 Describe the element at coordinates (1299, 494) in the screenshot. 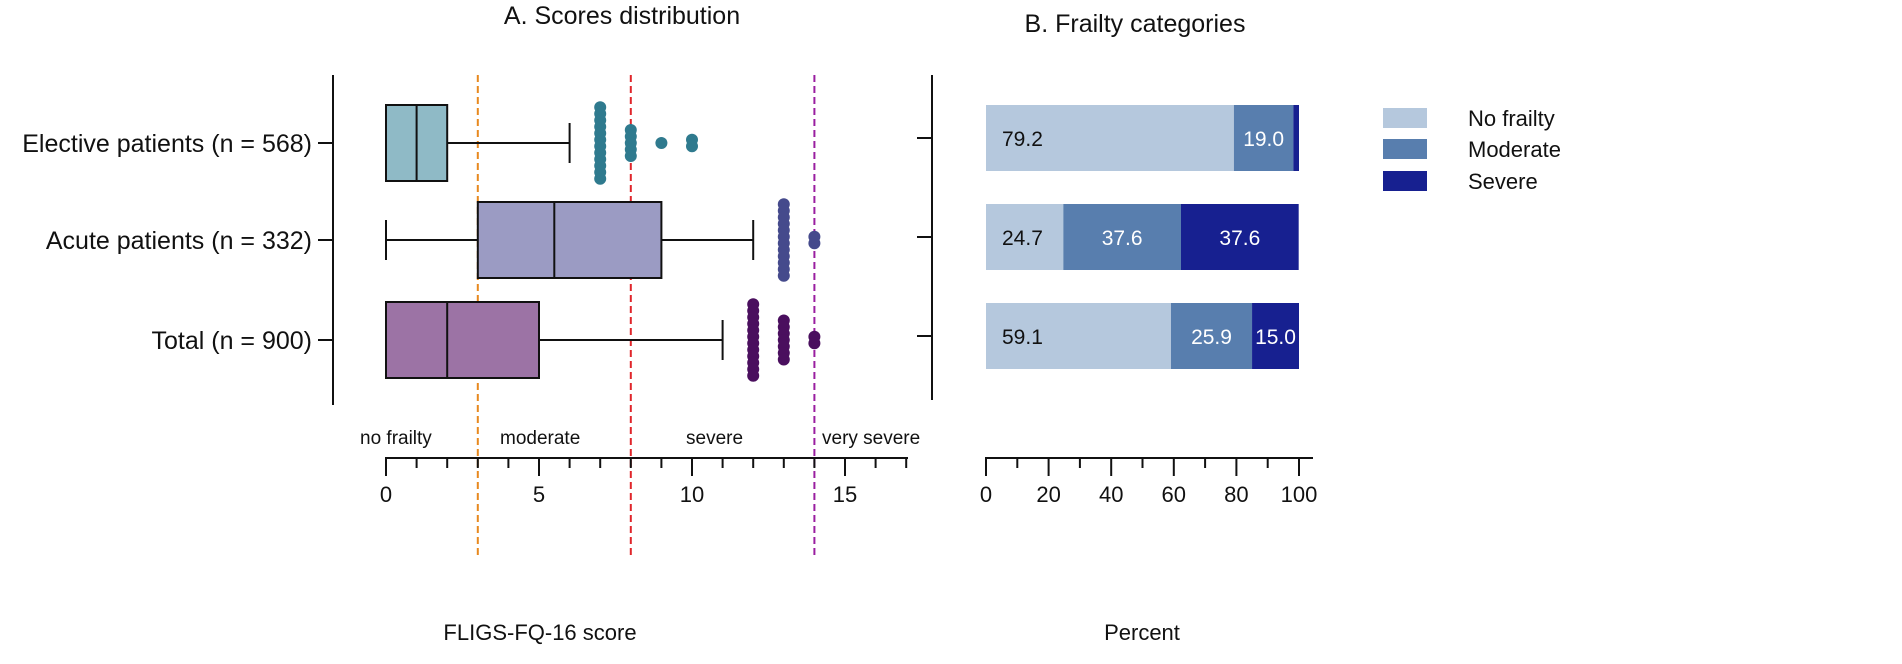

I see `x-tick-label: 100` at that location.